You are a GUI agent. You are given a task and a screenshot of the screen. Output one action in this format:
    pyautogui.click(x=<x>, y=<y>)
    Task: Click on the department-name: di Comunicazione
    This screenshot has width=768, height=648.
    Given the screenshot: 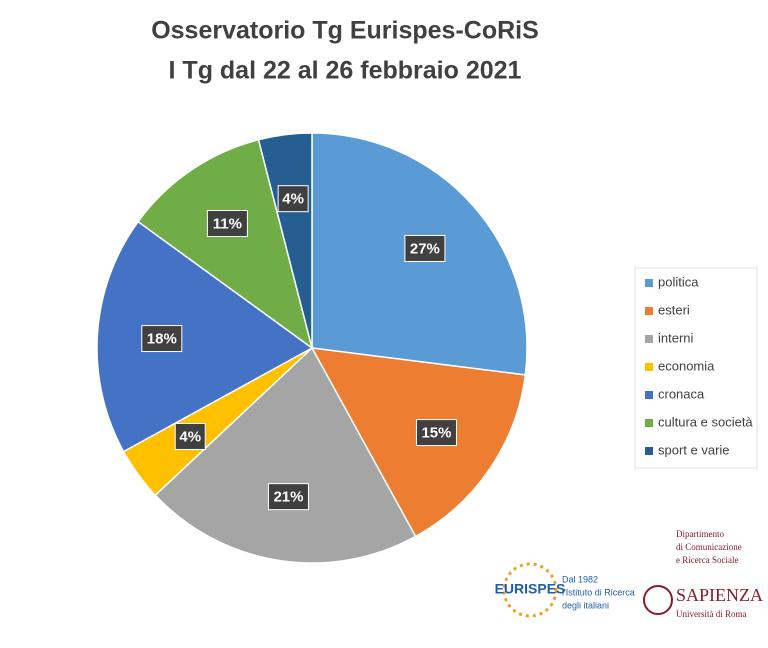 What is the action you would take?
    pyautogui.click(x=709, y=547)
    